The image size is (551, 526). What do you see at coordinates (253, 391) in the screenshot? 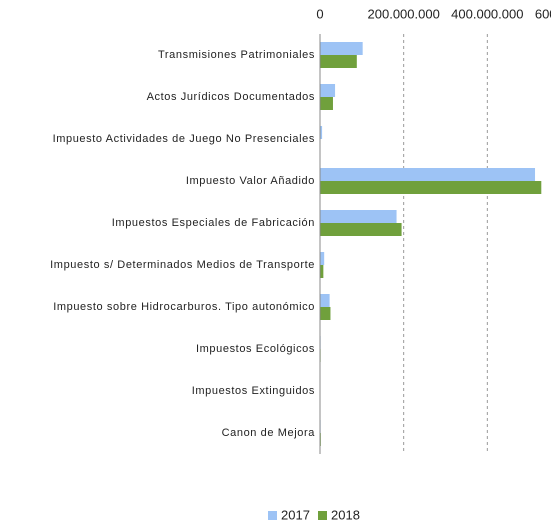
I see `y-tick-label: Impuestos Extinguidos` at bounding box center [253, 391].